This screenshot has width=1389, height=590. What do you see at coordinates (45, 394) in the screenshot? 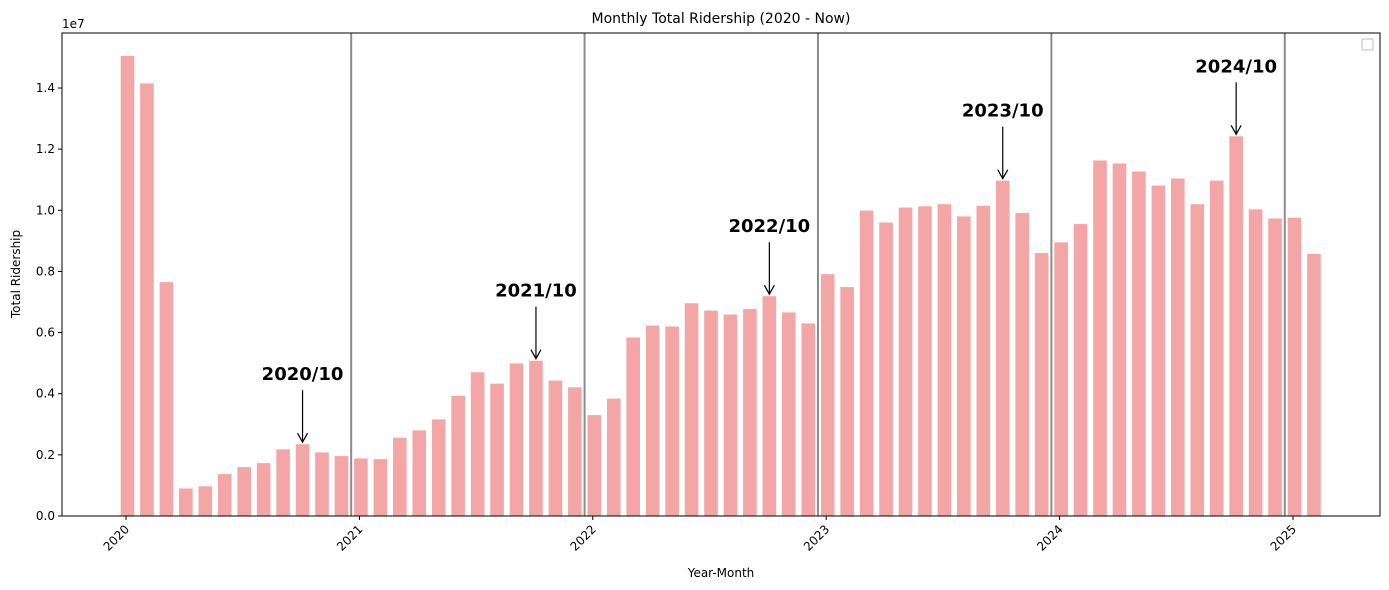
I see `y-tick-label: 0.4` at bounding box center [45, 394].